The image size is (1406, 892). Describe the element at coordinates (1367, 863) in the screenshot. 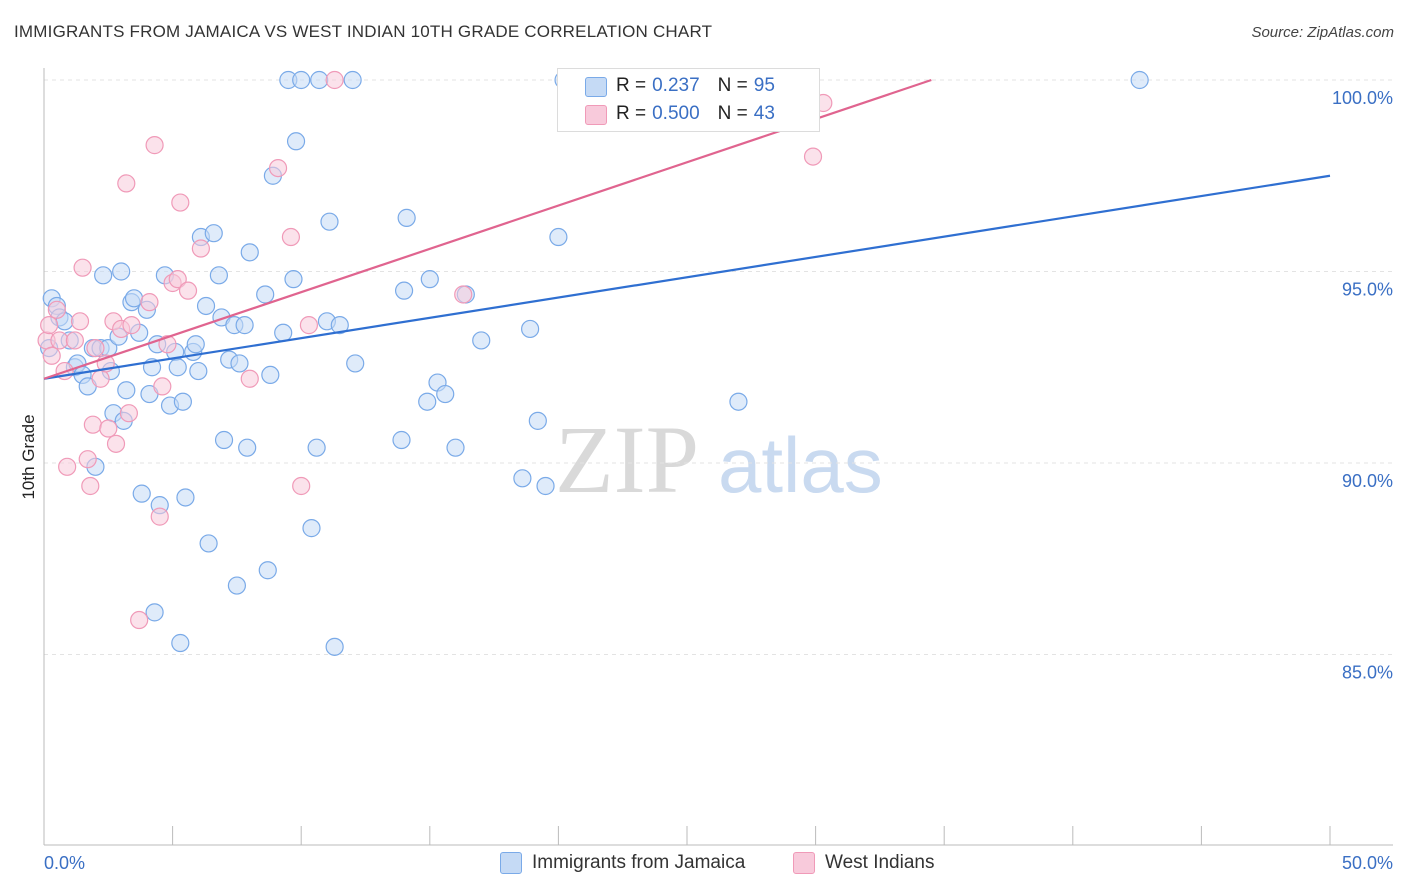

I see `x-tick-label-max: 50.0%` at that location.